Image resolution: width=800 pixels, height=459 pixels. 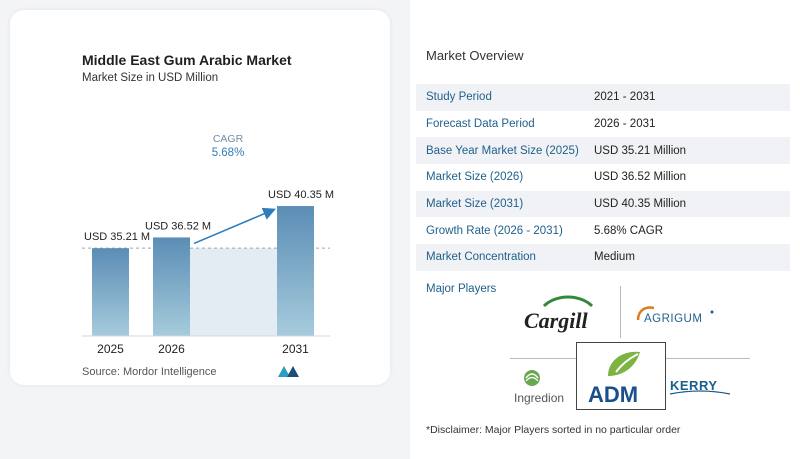 I want to click on overview-row-value: USD 40.35 Million, so click(x=640, y=204).